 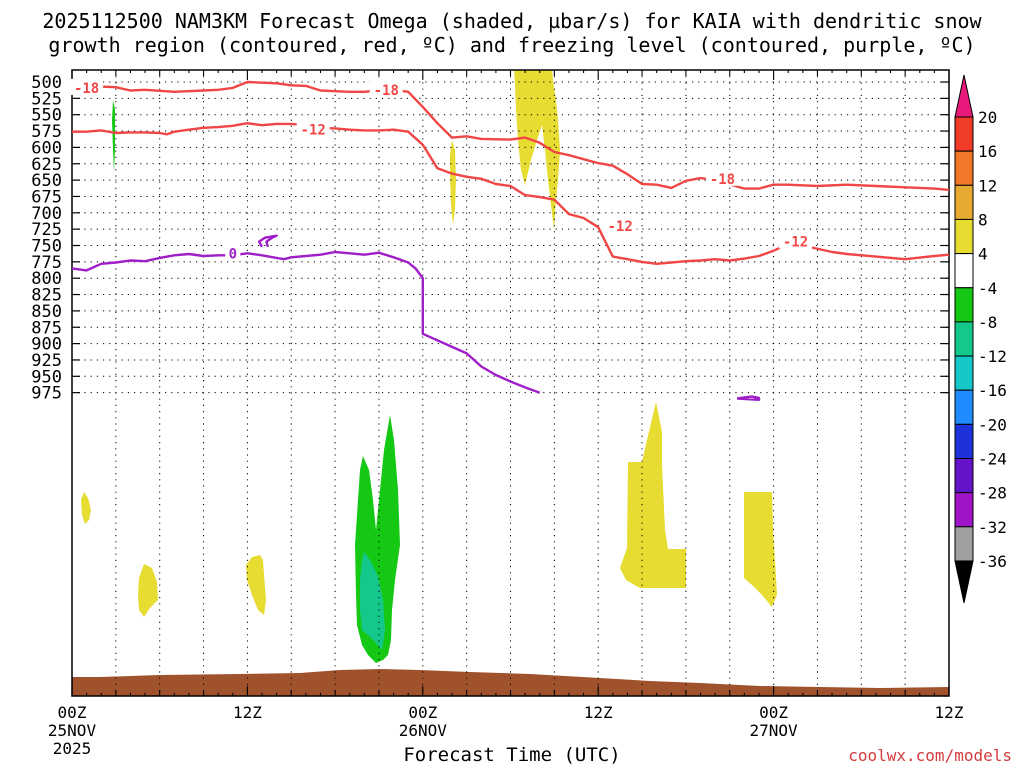 What do you see at coordinates (992, 424) in the screenshot?
I see `colorbar-label: -20` at bounding box center [992, 424].